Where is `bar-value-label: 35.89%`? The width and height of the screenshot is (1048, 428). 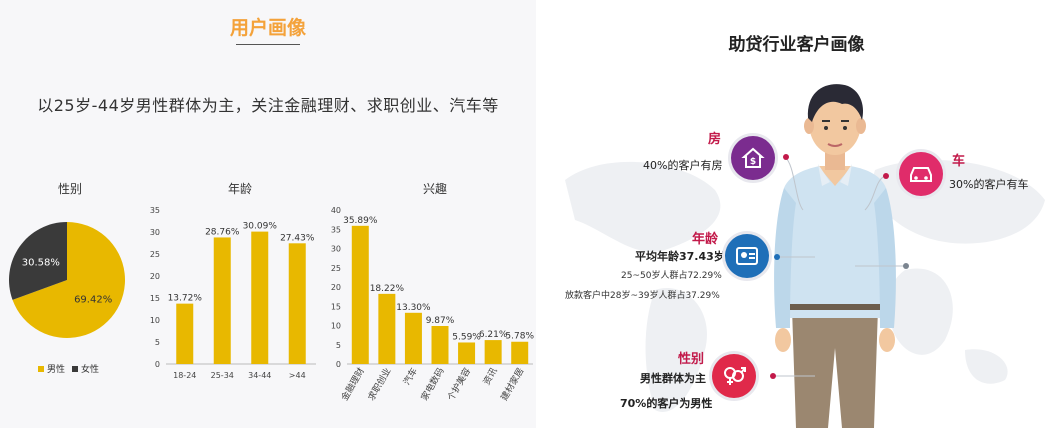 bar-value-label: 35.89% is located at coordinates (360, 221).